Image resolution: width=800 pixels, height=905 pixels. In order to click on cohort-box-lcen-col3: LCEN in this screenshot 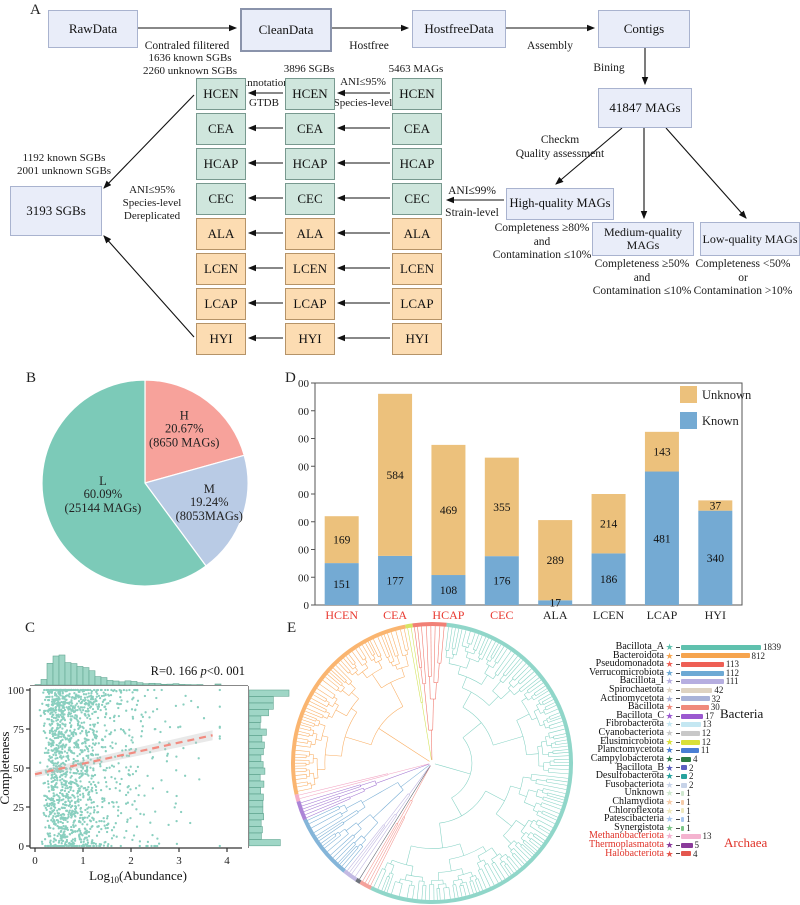, I will do `click(417, 269)`.